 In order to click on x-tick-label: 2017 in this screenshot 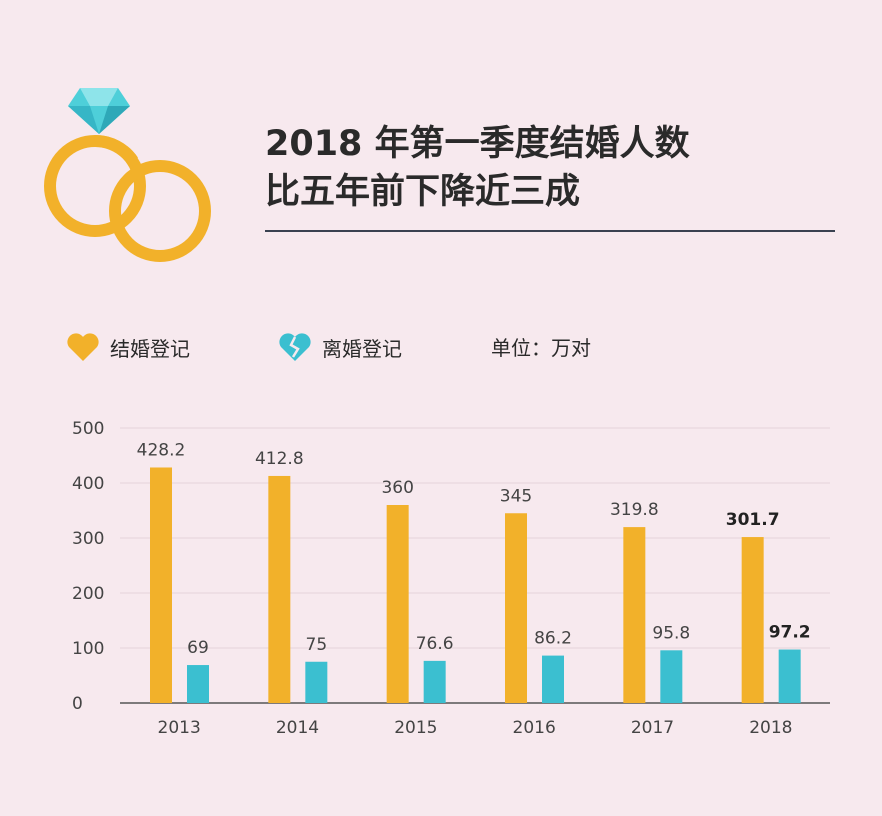, I will do `click(652, 728)`.